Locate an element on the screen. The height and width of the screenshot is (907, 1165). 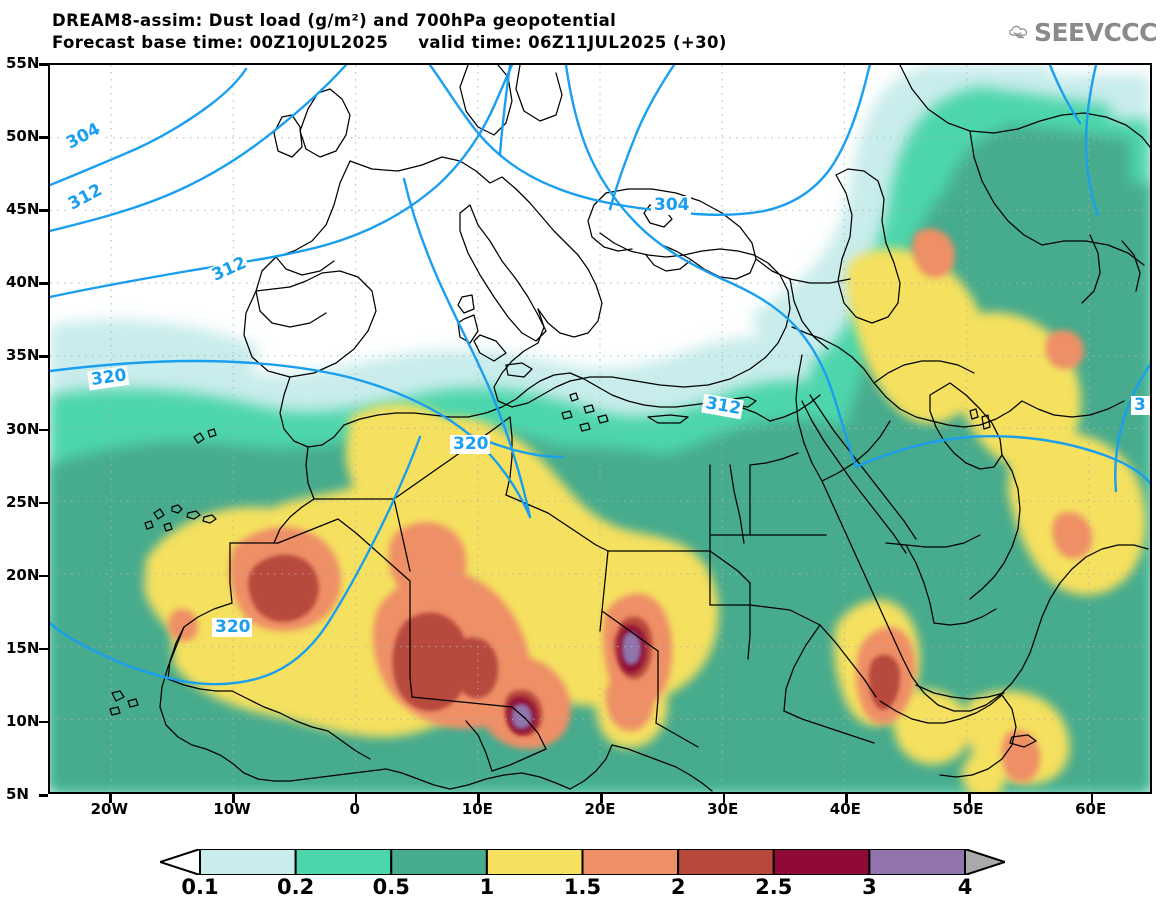
colorbar-tick-labels: 0.1 0.2 0.5 1 1.5 2 2.5 3 4 is located at coordinates (582, 890).